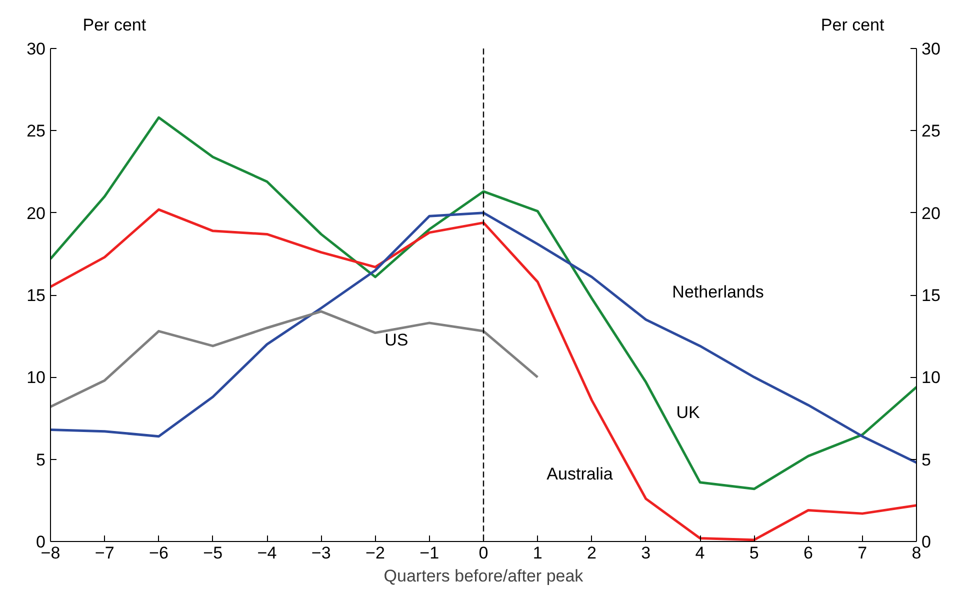  I want to click on y-tick-label: 15, so click(36, 295).